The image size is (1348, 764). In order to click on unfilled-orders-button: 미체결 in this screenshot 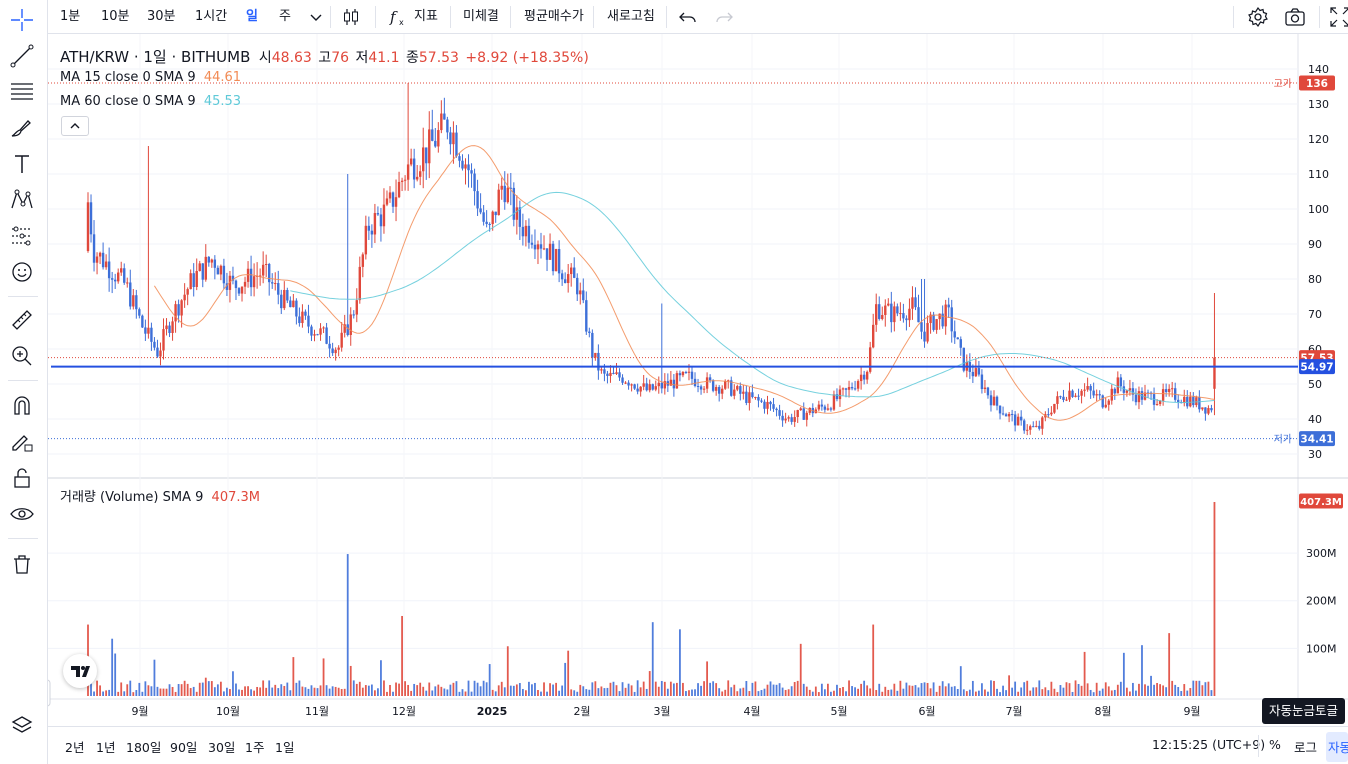, I will do `click(481, 16)`.